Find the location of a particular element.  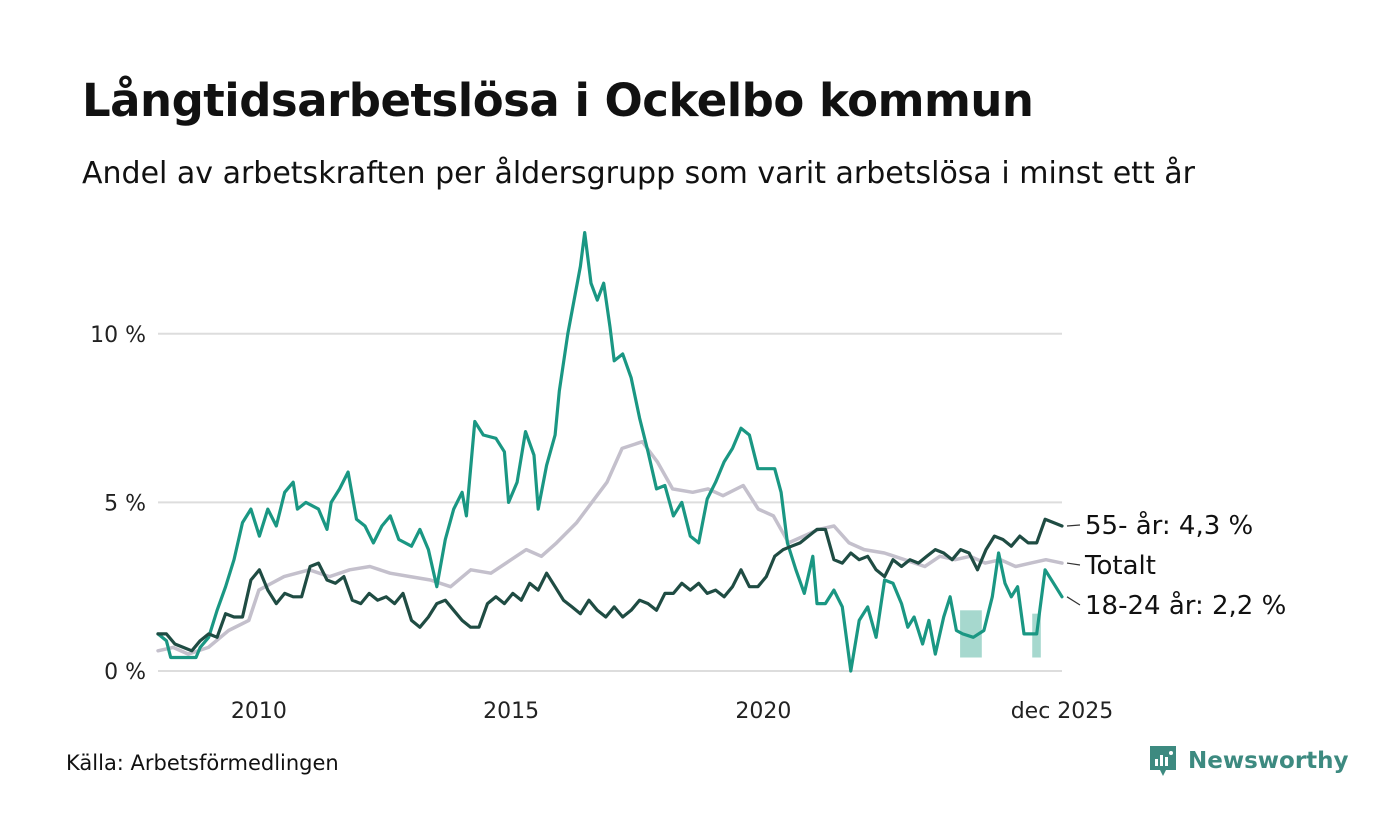

x-tick-label: dec 2025 is located at coordinates (1062, 711).